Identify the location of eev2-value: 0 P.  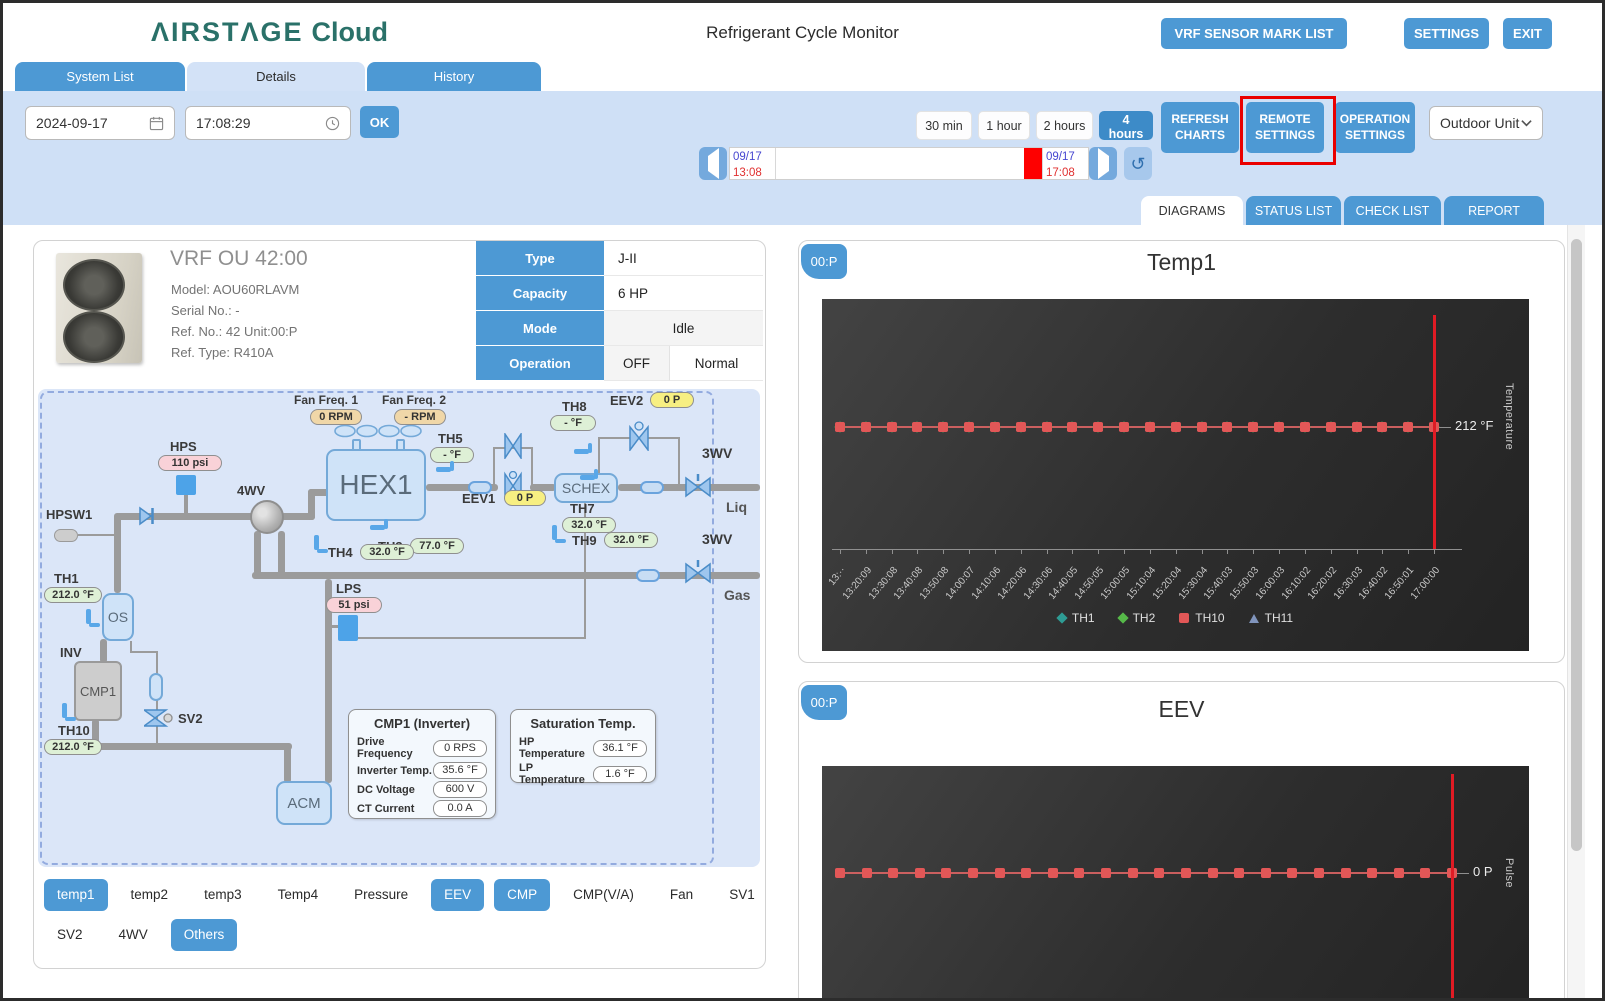
(672, 400).